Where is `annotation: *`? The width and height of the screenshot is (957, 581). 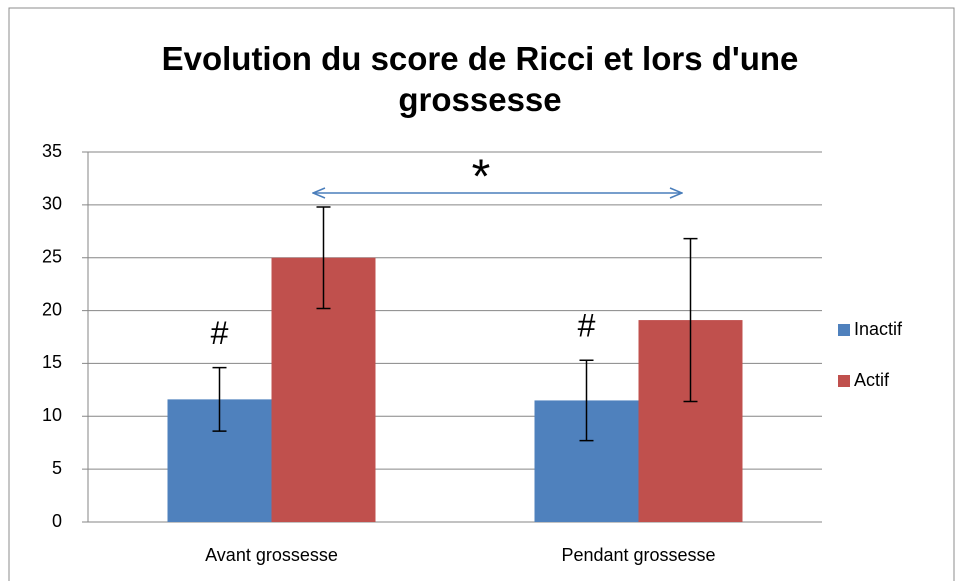 annotation: * is located at coordinates (481, 177).